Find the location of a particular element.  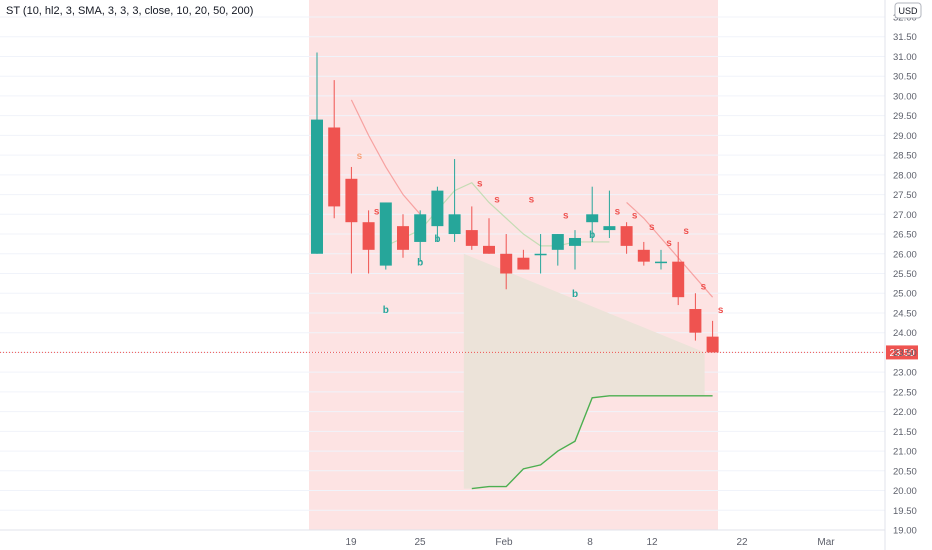

y-tick-label: 23.50 is located at coordinates (905, 353).